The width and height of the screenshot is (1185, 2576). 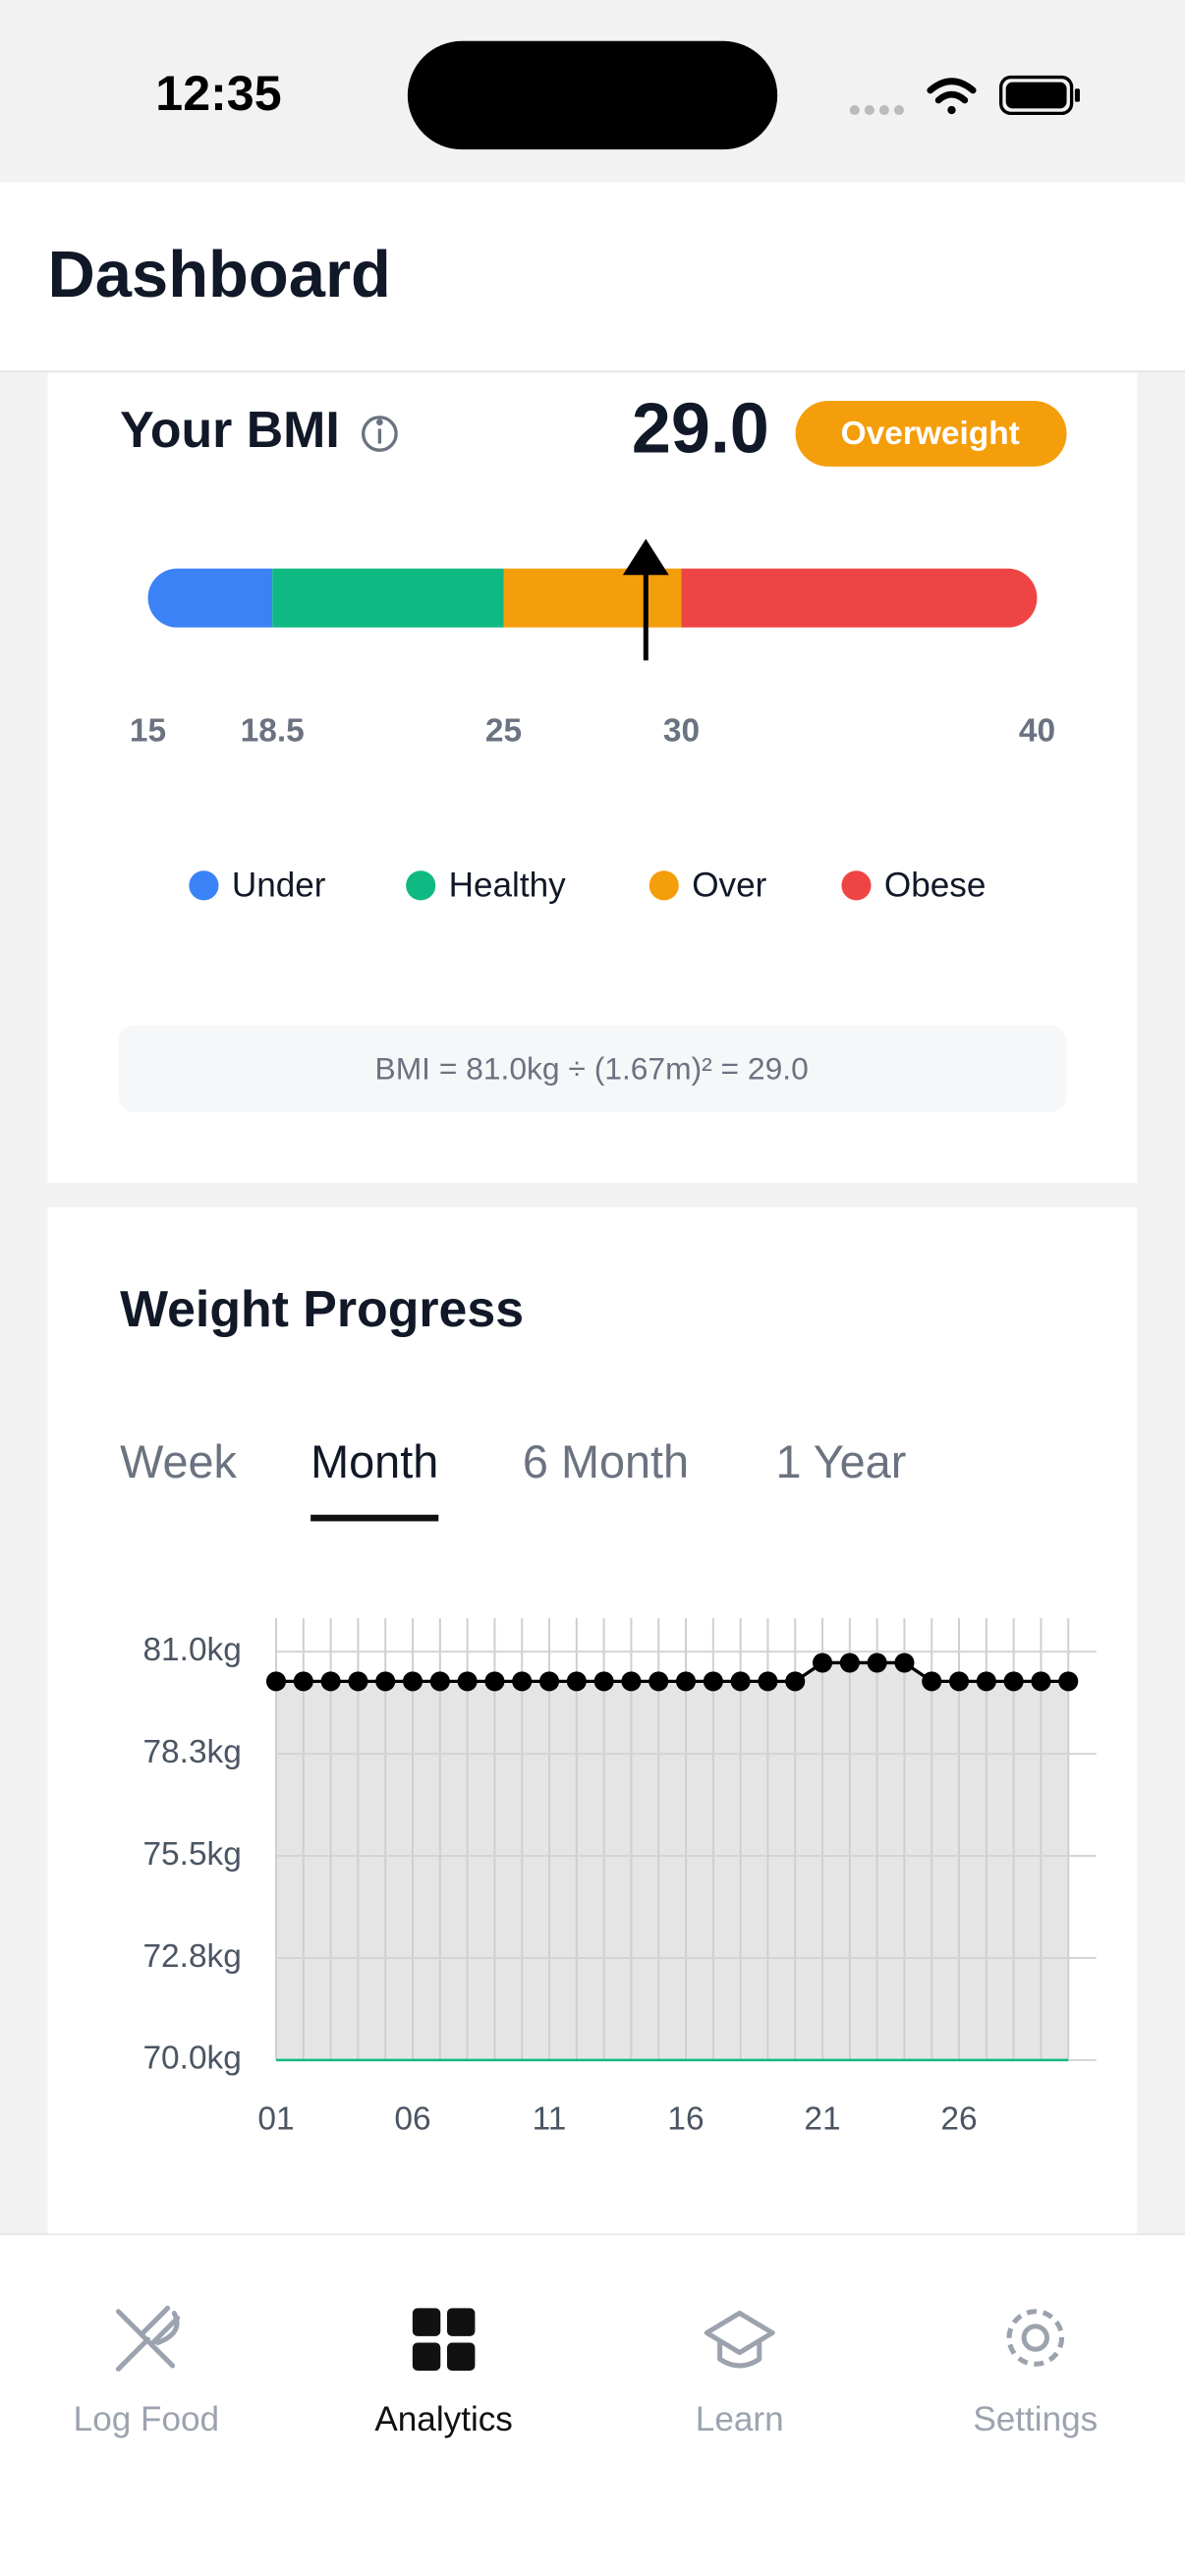 What do you see at coordinates (192, 1752) in the screenshot?
I see `y-tick-label: 78.3kg` at bounding box center [192, 1752].